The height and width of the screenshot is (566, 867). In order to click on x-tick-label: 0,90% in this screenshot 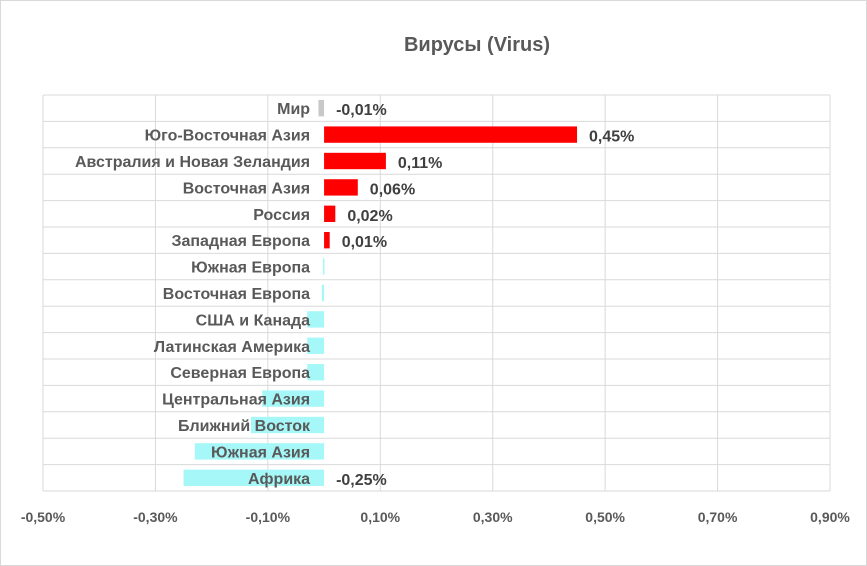, I will do `click(830, 517)`.